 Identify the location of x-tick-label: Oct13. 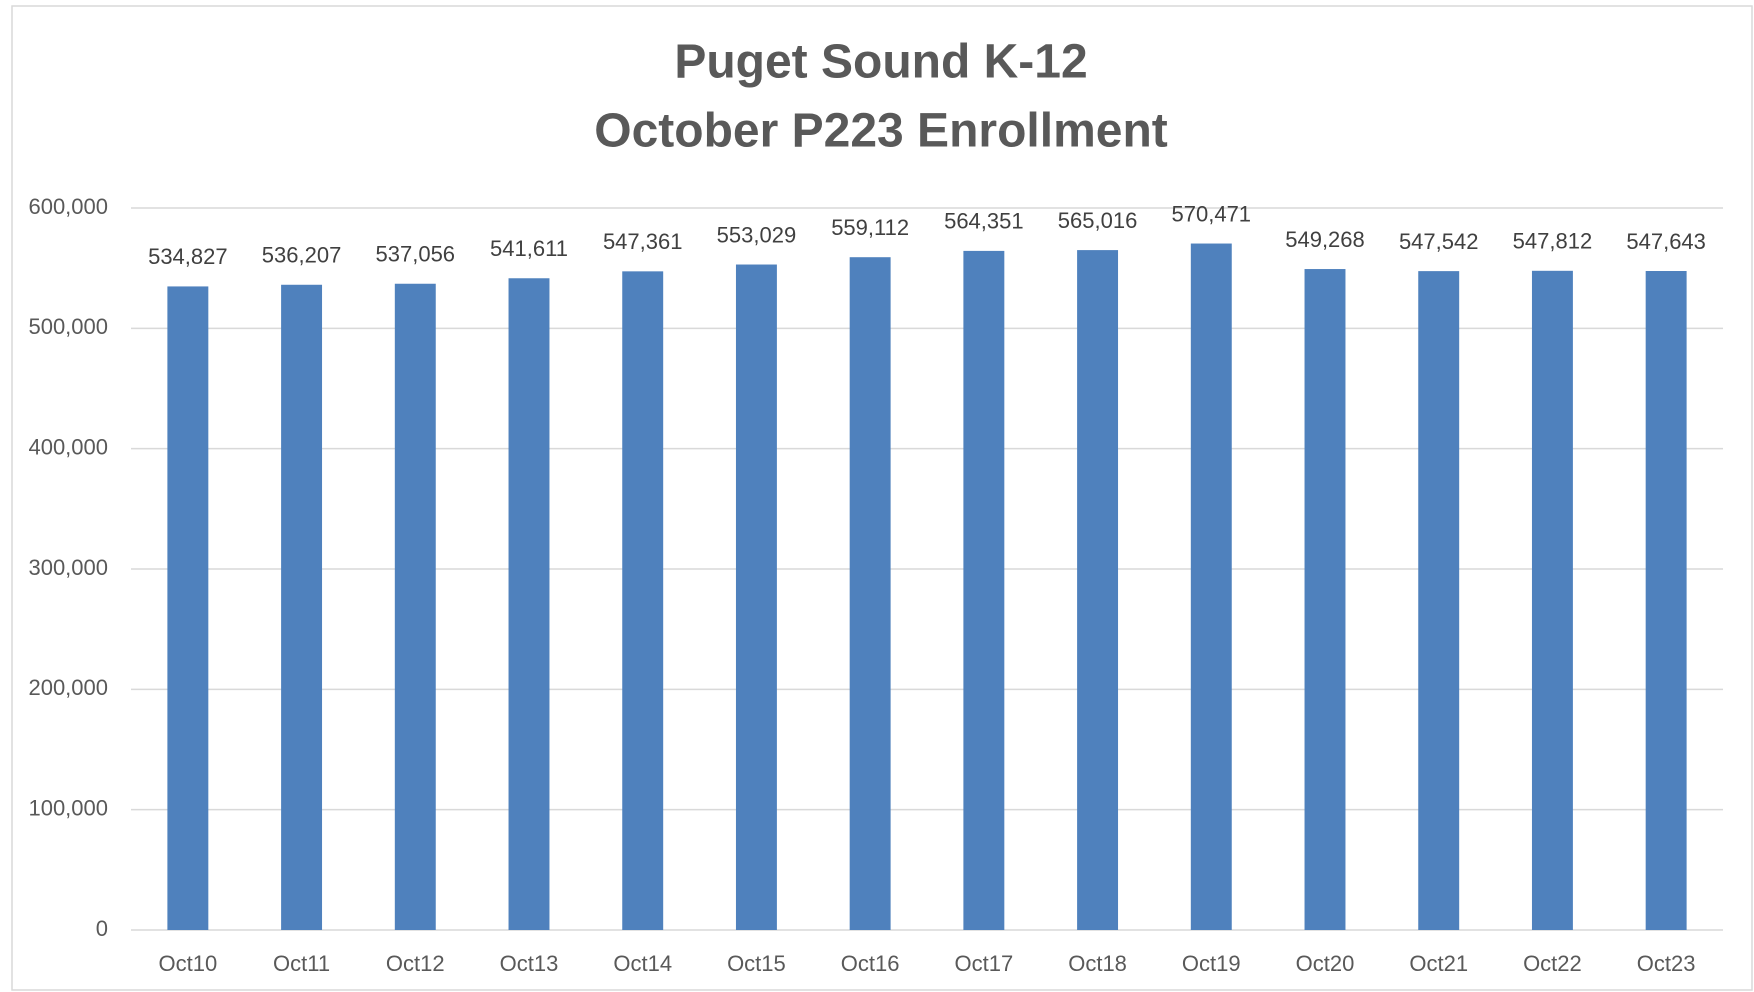
(529, 963).